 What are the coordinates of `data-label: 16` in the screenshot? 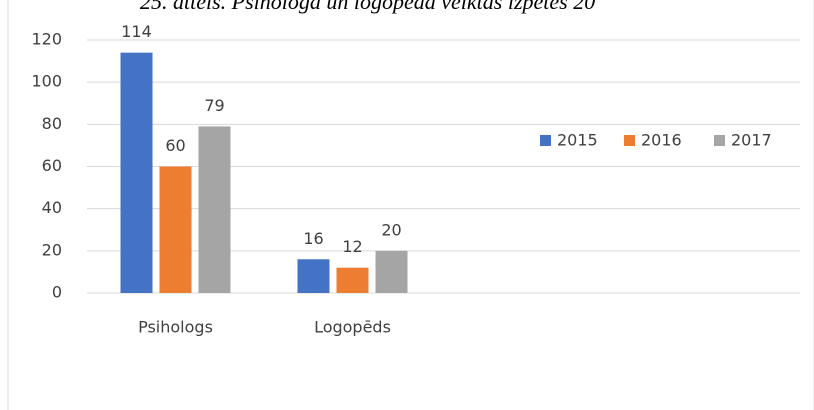 It's located at (313, 238).